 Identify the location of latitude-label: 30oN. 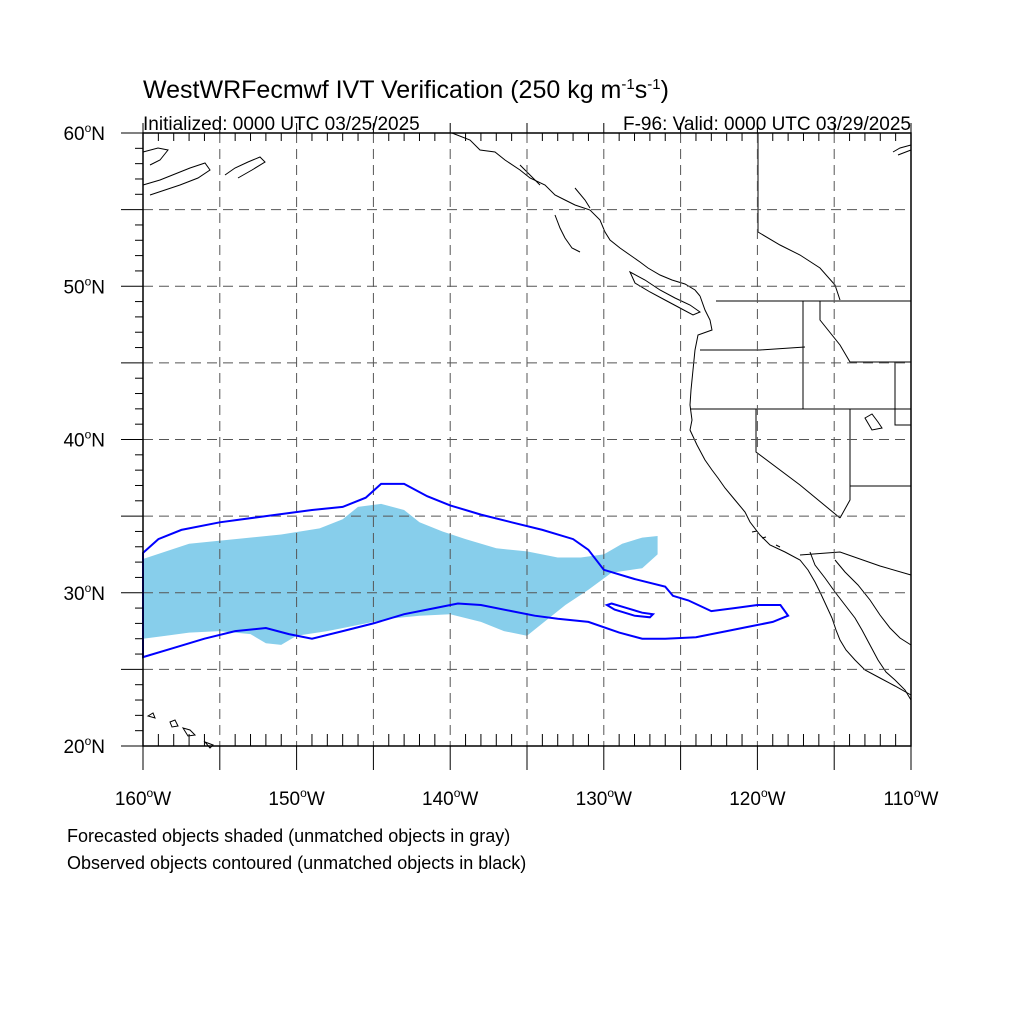
(84, 593).